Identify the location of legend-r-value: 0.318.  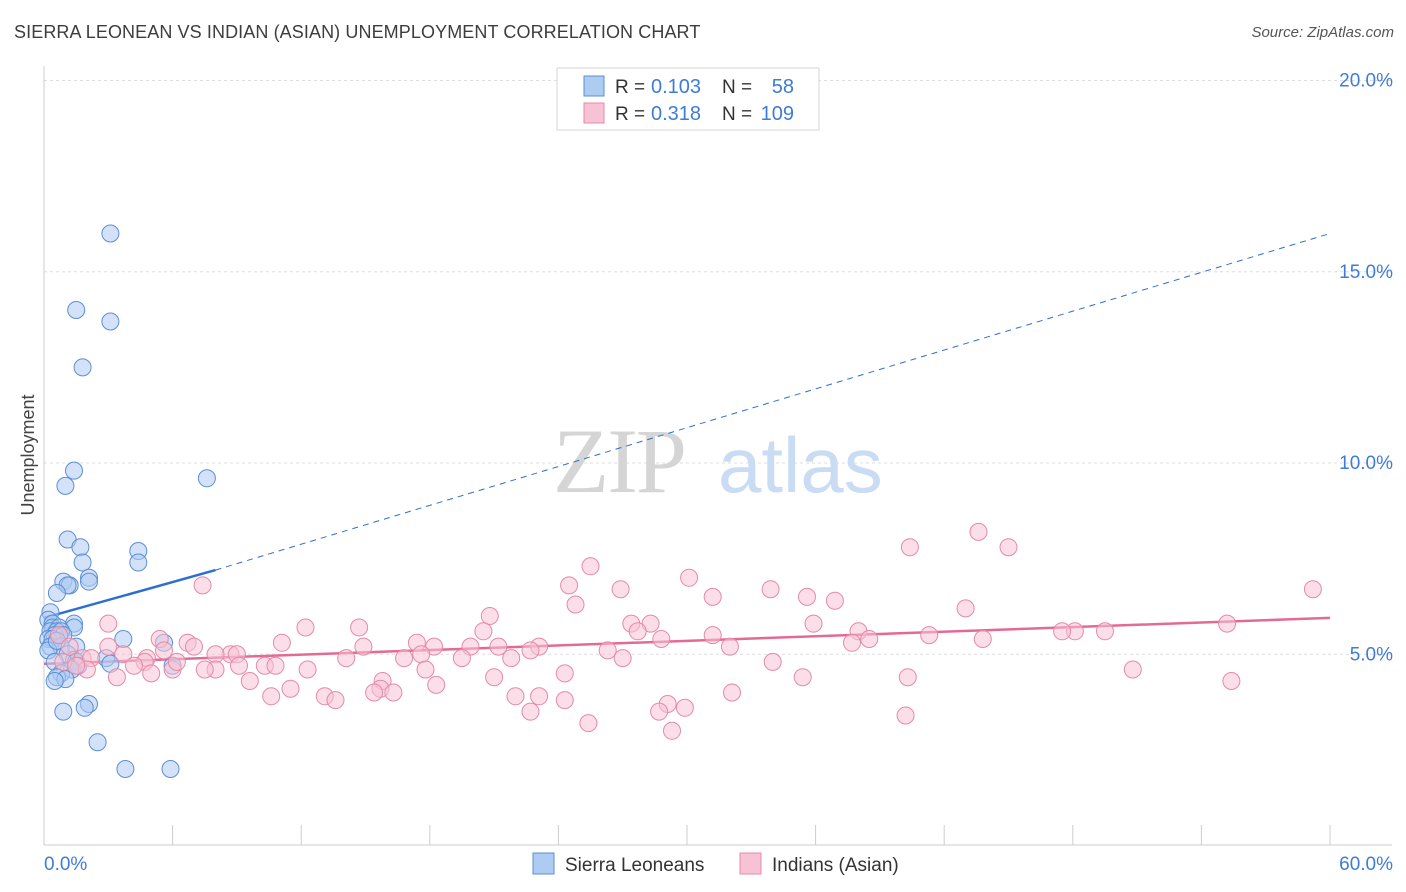
(676, 114).